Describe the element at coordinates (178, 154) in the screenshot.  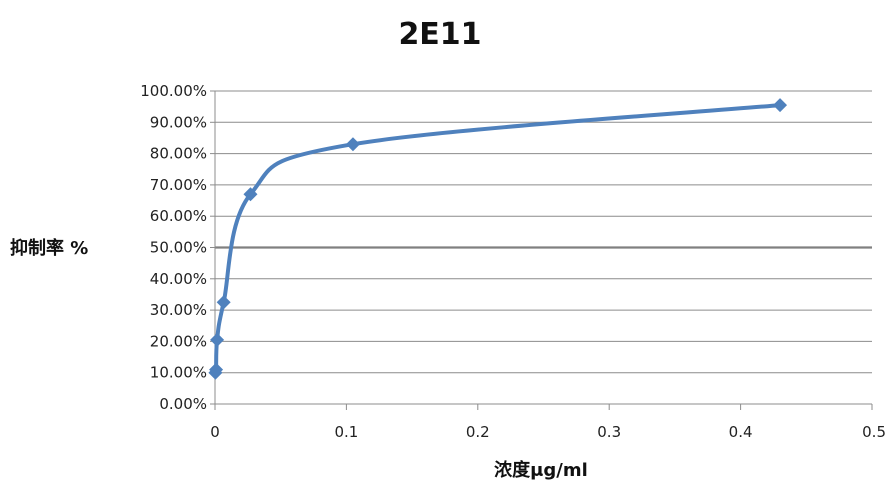
I see `y-tick-label: 80.00%` at that location.